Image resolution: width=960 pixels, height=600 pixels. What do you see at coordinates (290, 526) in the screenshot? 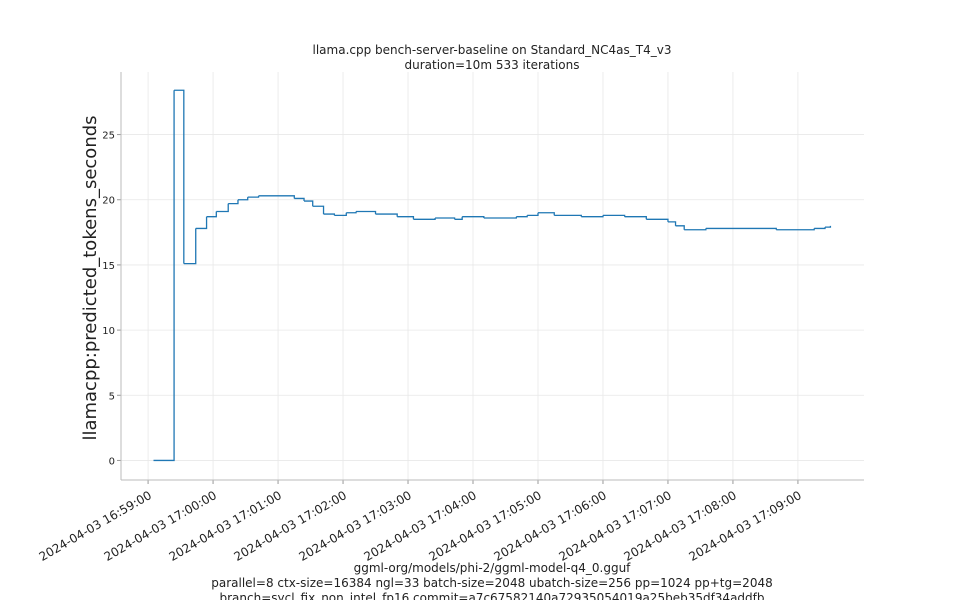
I see `x-tick-label: 2024-04-03 17:02:00` at bounding box center [290, 526].